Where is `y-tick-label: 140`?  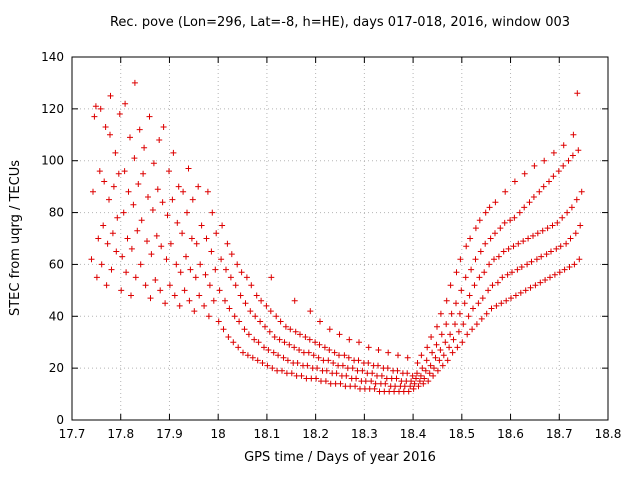
y-tick-label: 140 is located at coordinates (52, 57).